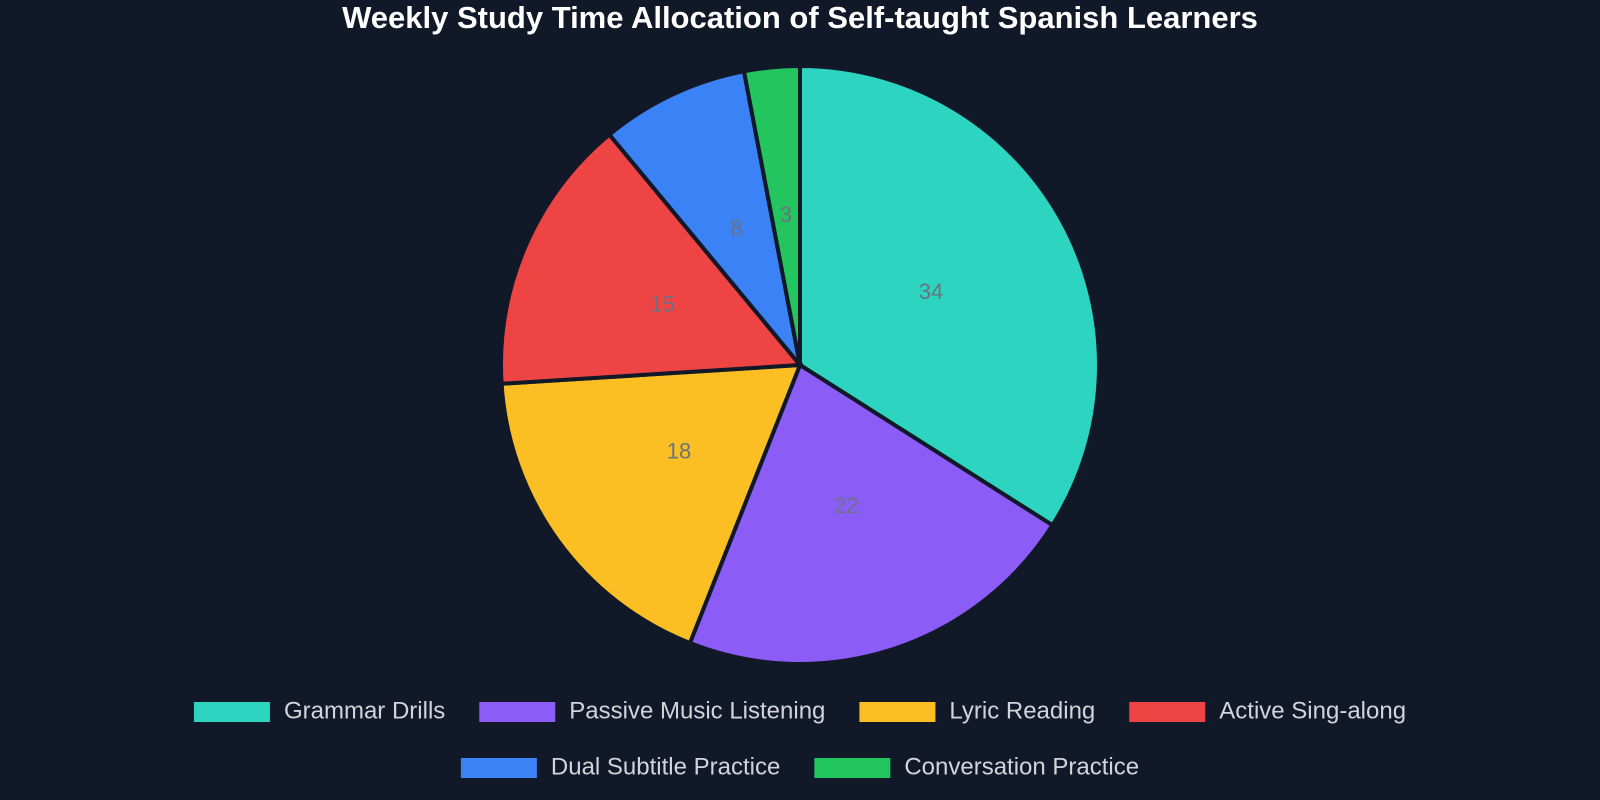 Image resolution: width=1600 pixels, height=800 pixels. What do you see at coordinates (846, 505) in the screenshot?
I see `data-label: 22` at bounding box center [846, 505].